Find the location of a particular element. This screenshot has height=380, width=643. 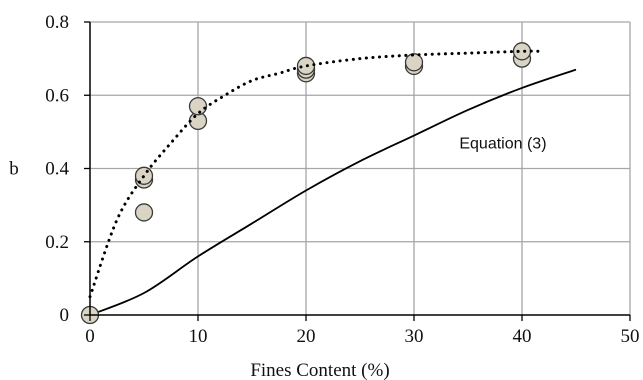

x-tick-label: 30 is located at coordinates (414, 336).